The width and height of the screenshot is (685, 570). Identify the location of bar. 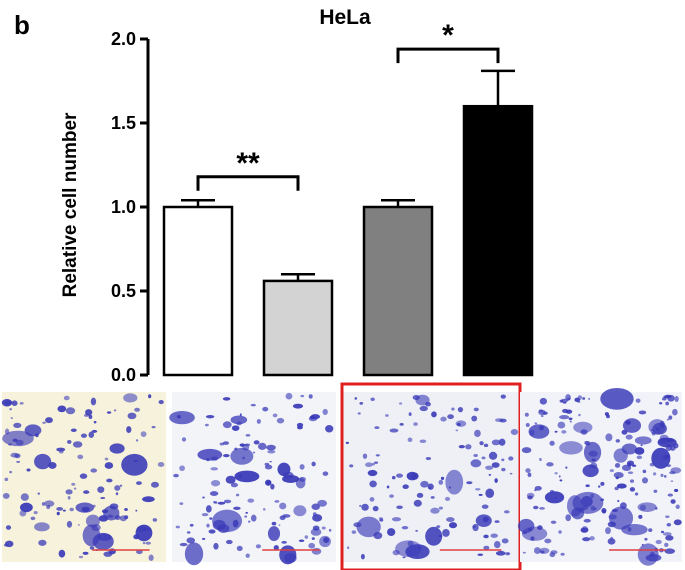
(298, 328).